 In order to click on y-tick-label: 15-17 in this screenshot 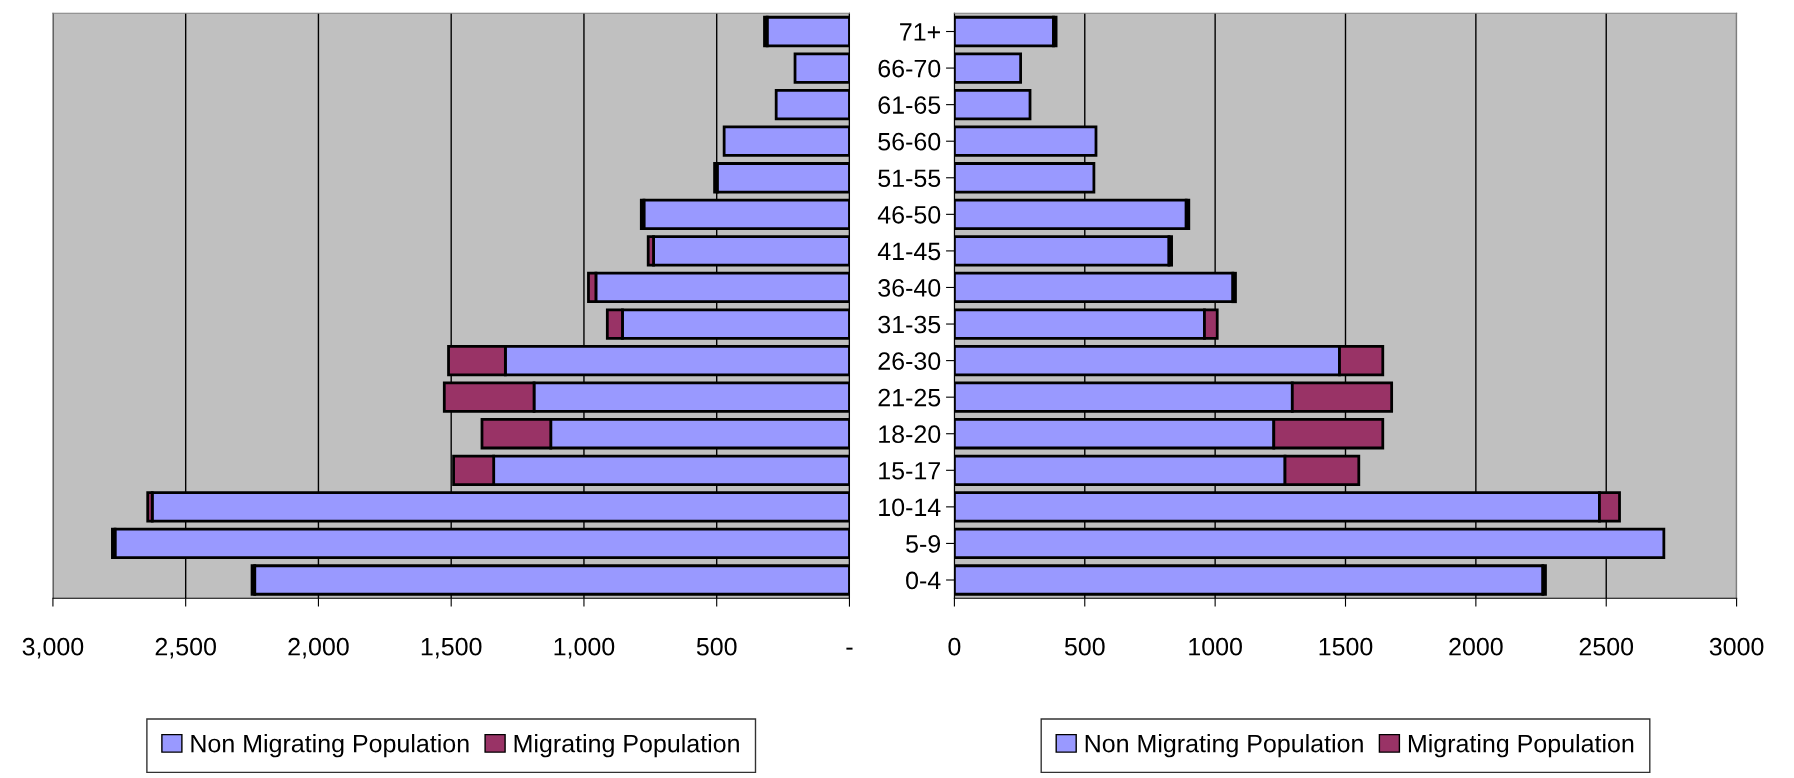, I will do `click(909, 471)`.